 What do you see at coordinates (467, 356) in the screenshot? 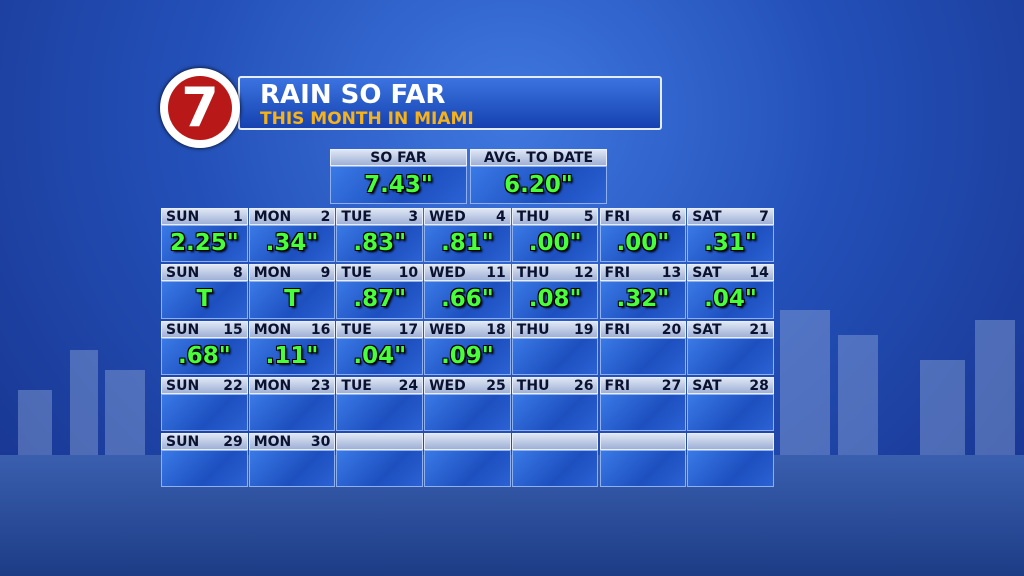
I see `day-cell: .09"` at bounding box center [467, 356].